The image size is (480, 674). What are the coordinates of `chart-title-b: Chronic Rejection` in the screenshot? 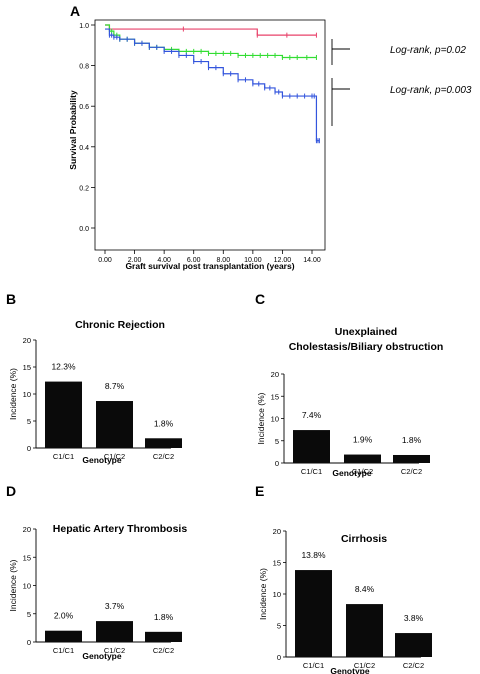 It's located at (120, 325).